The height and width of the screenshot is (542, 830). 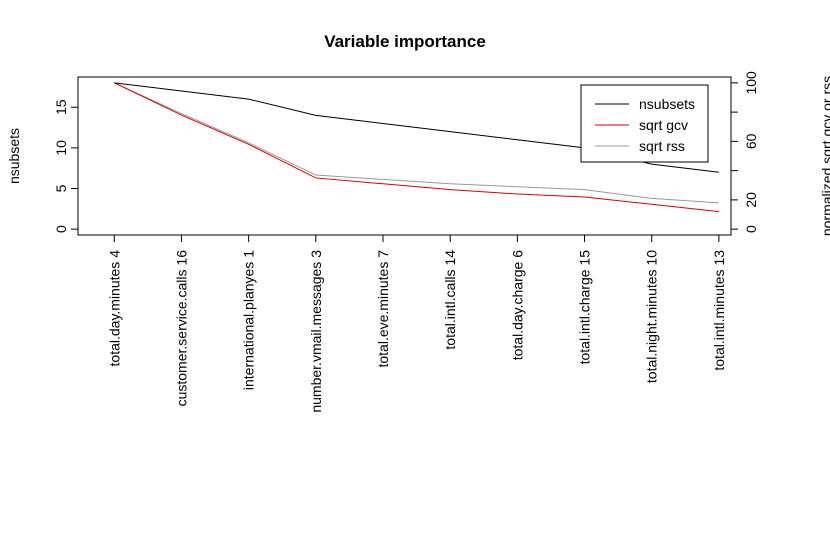 What do you see at coordinates (14, 156) in the screenshot?
I see `y-axis-title: nsubsets` at bounding box center [14, 156].